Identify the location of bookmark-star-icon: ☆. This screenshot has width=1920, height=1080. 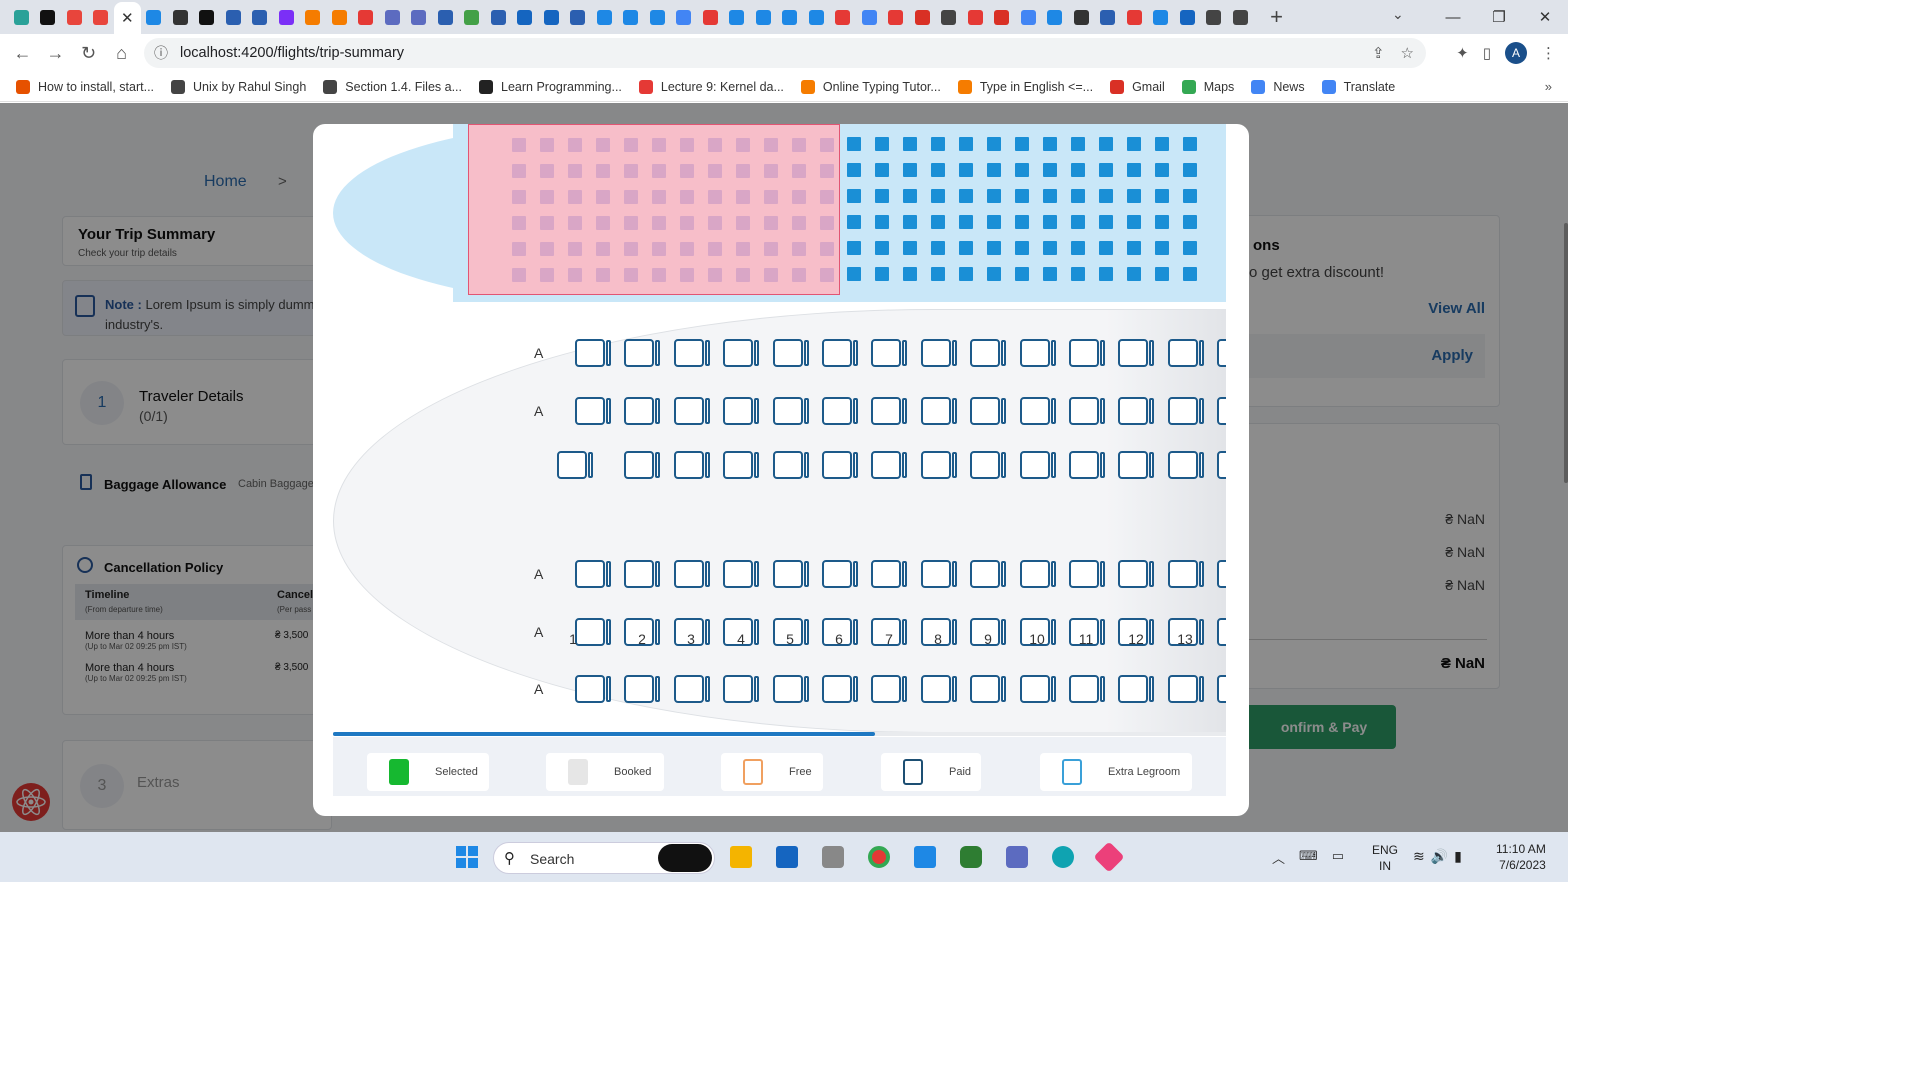
(1407, 53).